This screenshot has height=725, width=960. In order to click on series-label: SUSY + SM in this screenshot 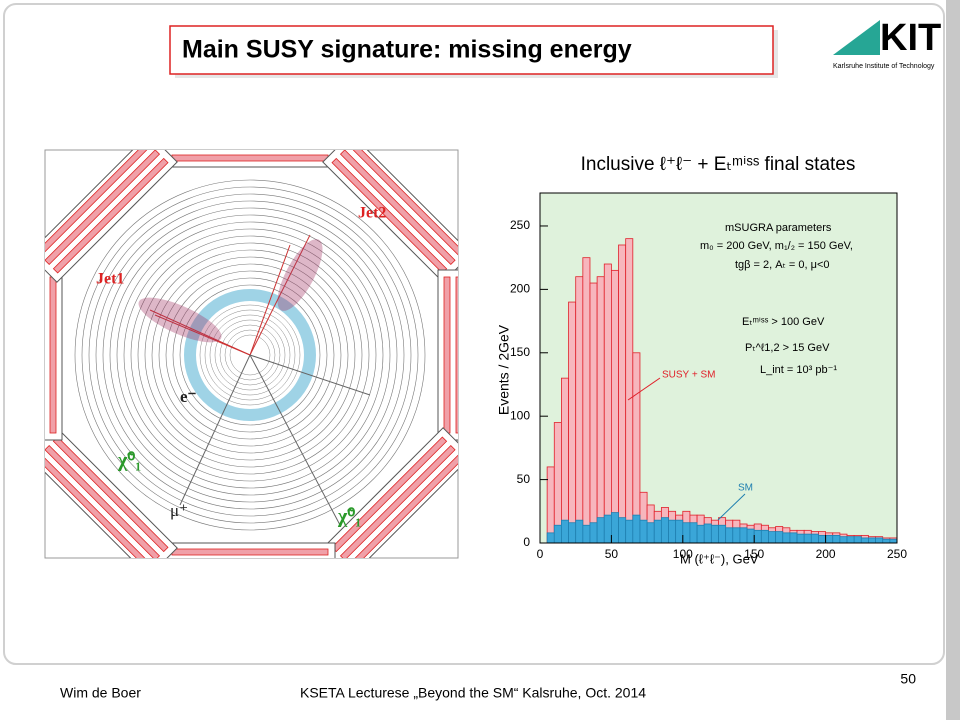, I will do `click(688, 375)`.